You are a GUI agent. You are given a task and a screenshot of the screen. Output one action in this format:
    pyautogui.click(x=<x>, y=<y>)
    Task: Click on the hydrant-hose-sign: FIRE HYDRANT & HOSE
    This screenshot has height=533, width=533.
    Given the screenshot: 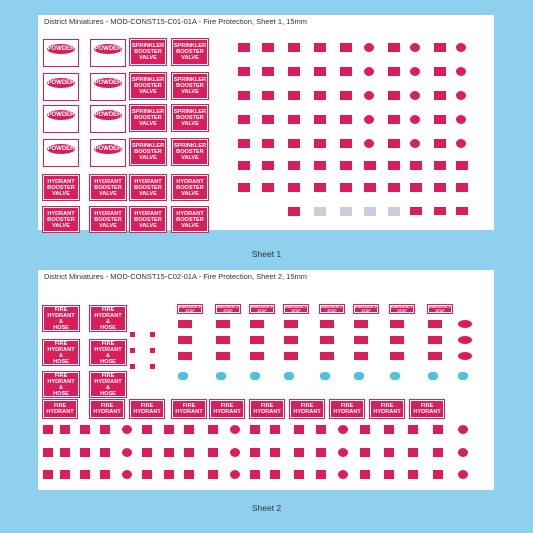 What is the action you would take?
    pyautogui.click(x=61, y=318)
    